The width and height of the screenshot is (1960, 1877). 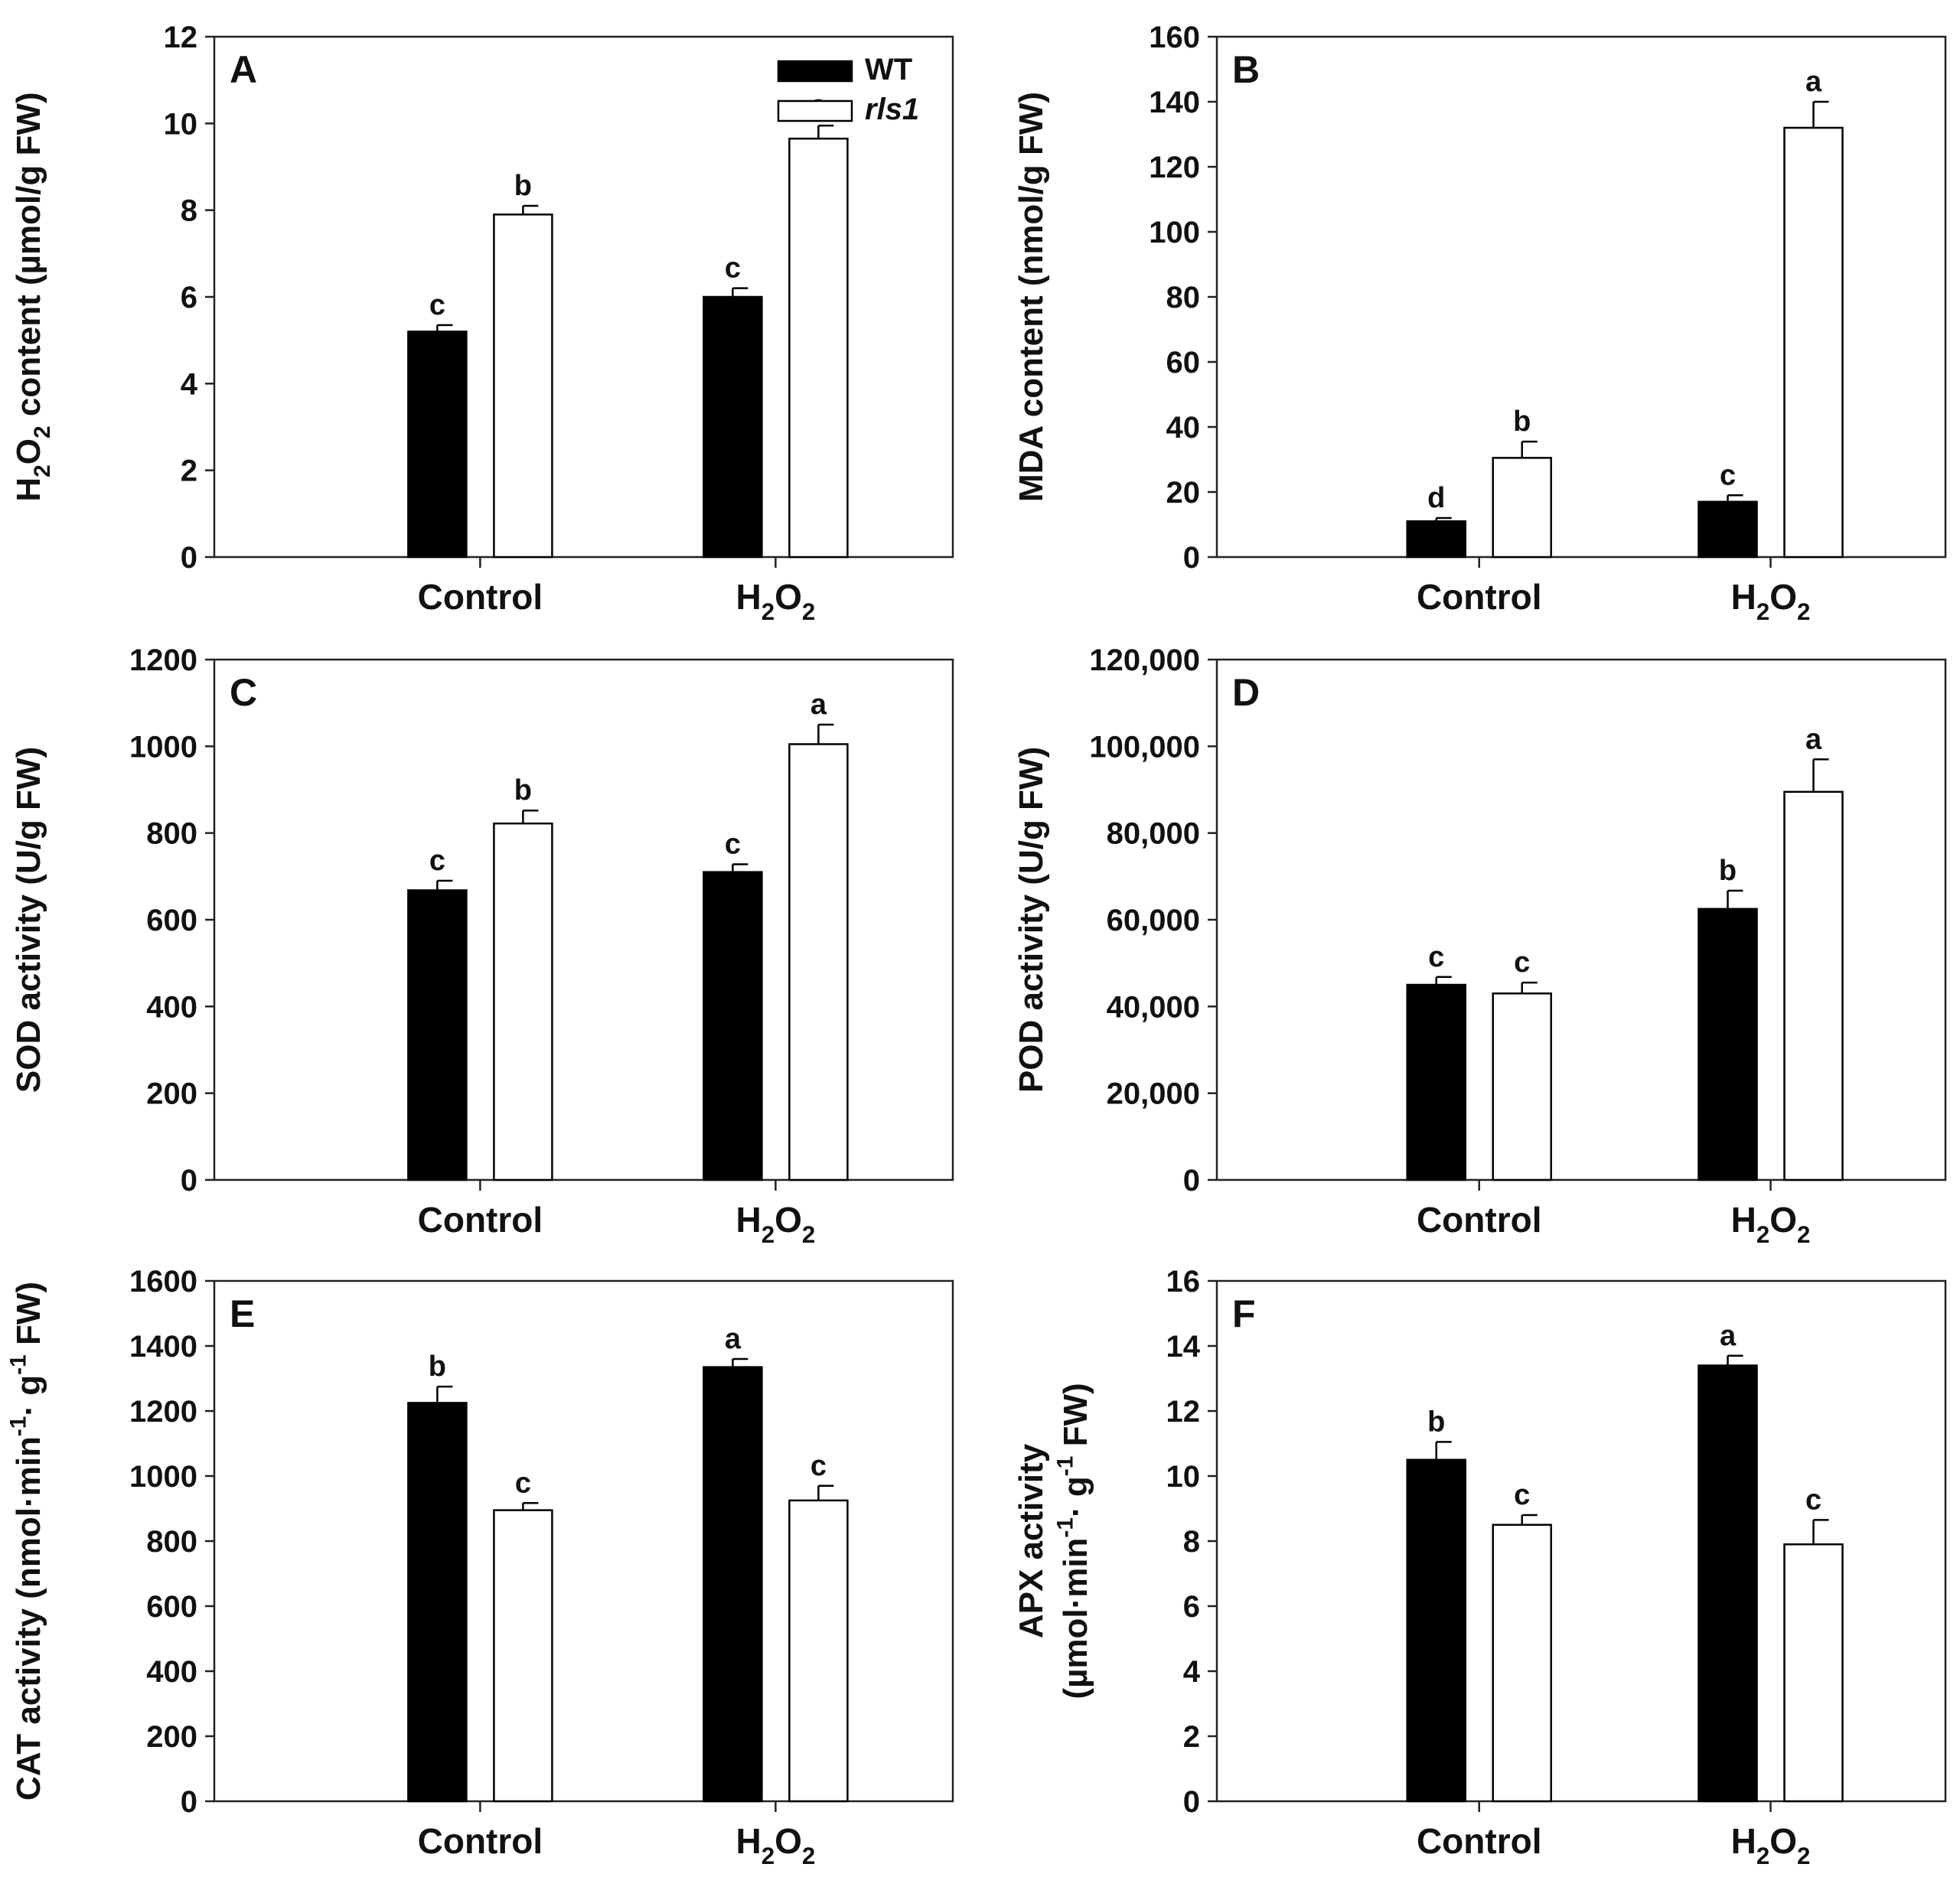 I want to click on y-tick-label: 60,000, so click(x=1153, y=920).